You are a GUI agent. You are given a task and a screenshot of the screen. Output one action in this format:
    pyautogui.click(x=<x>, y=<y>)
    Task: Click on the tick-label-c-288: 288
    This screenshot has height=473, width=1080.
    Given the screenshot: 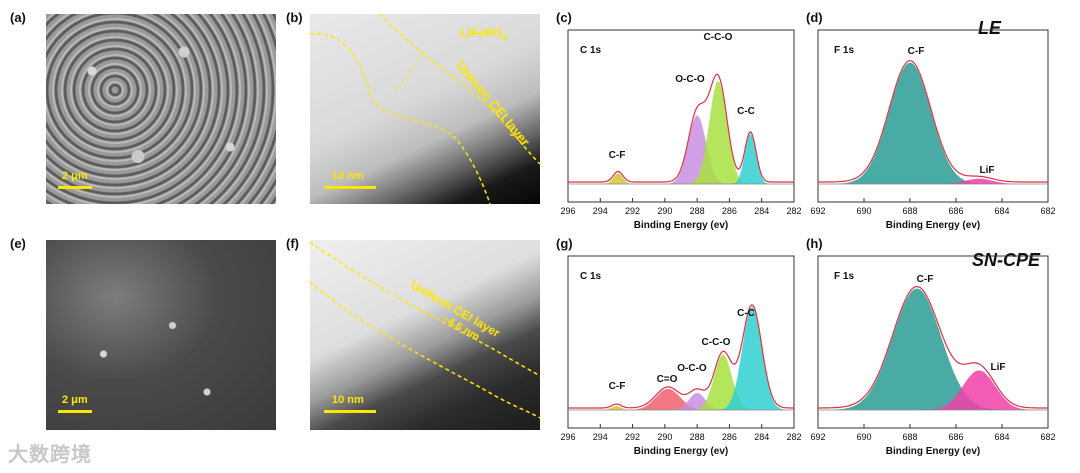 What is the action you would take?
    pyautogui.click(x=697, y=211)
    